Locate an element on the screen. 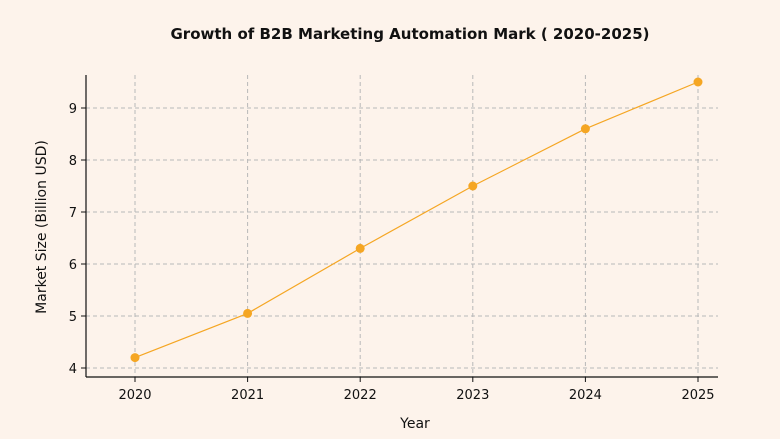 This screenshot has width=780, height=439. y-tick-label: 9 is located at coordinates (73, 109).